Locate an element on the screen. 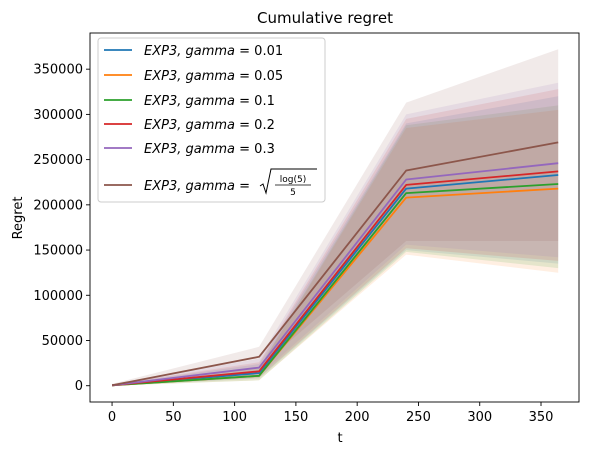 The image size is (597, 455). legend-label-5: EXP3, gamma = 0.3 is located at coordinates (209, 149).